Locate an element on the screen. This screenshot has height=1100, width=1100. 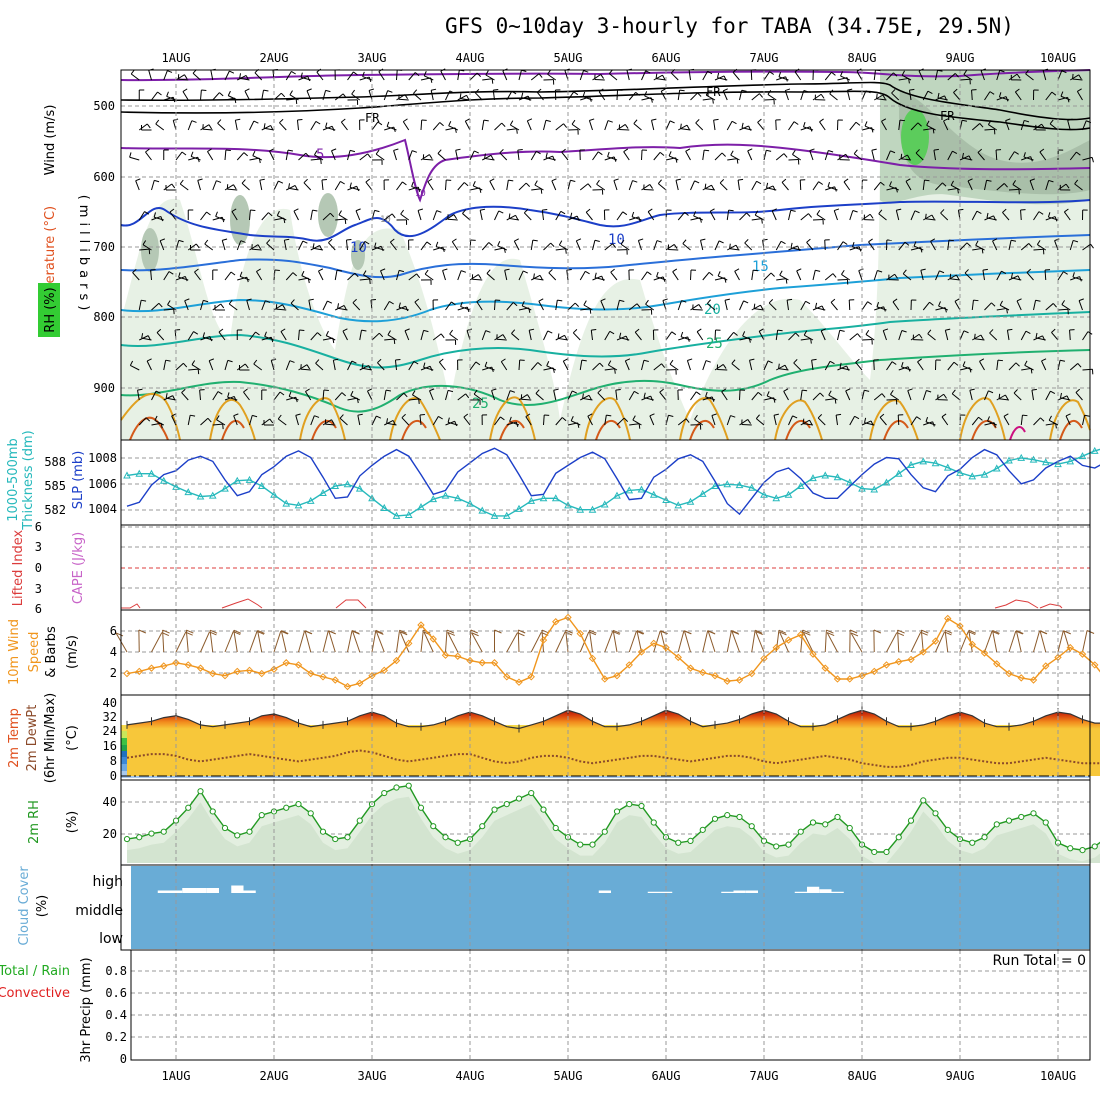
contour-label: 15 is located at coordinates (760, 267).